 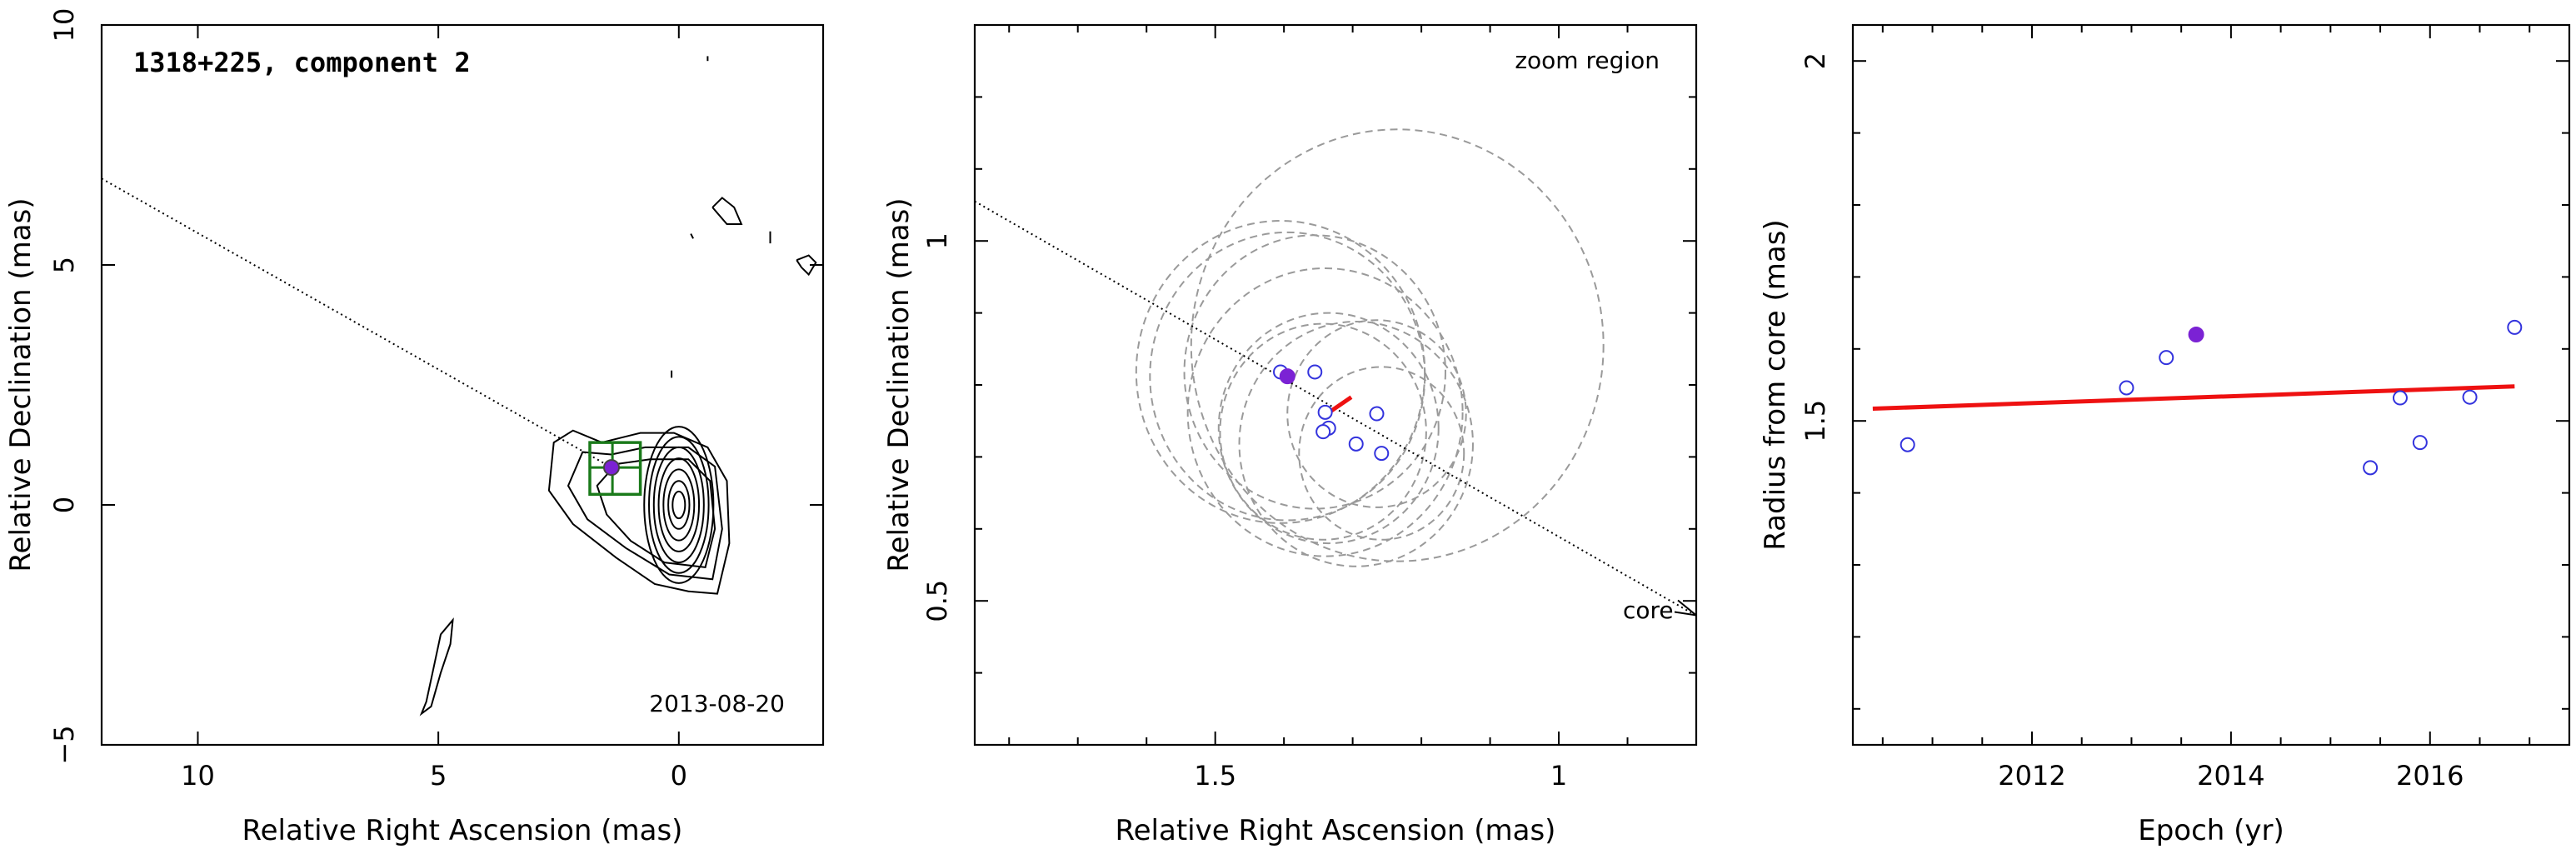 I want to click on map-y-axis-label: Relative Declination (mas), so click(x=20, y=384).